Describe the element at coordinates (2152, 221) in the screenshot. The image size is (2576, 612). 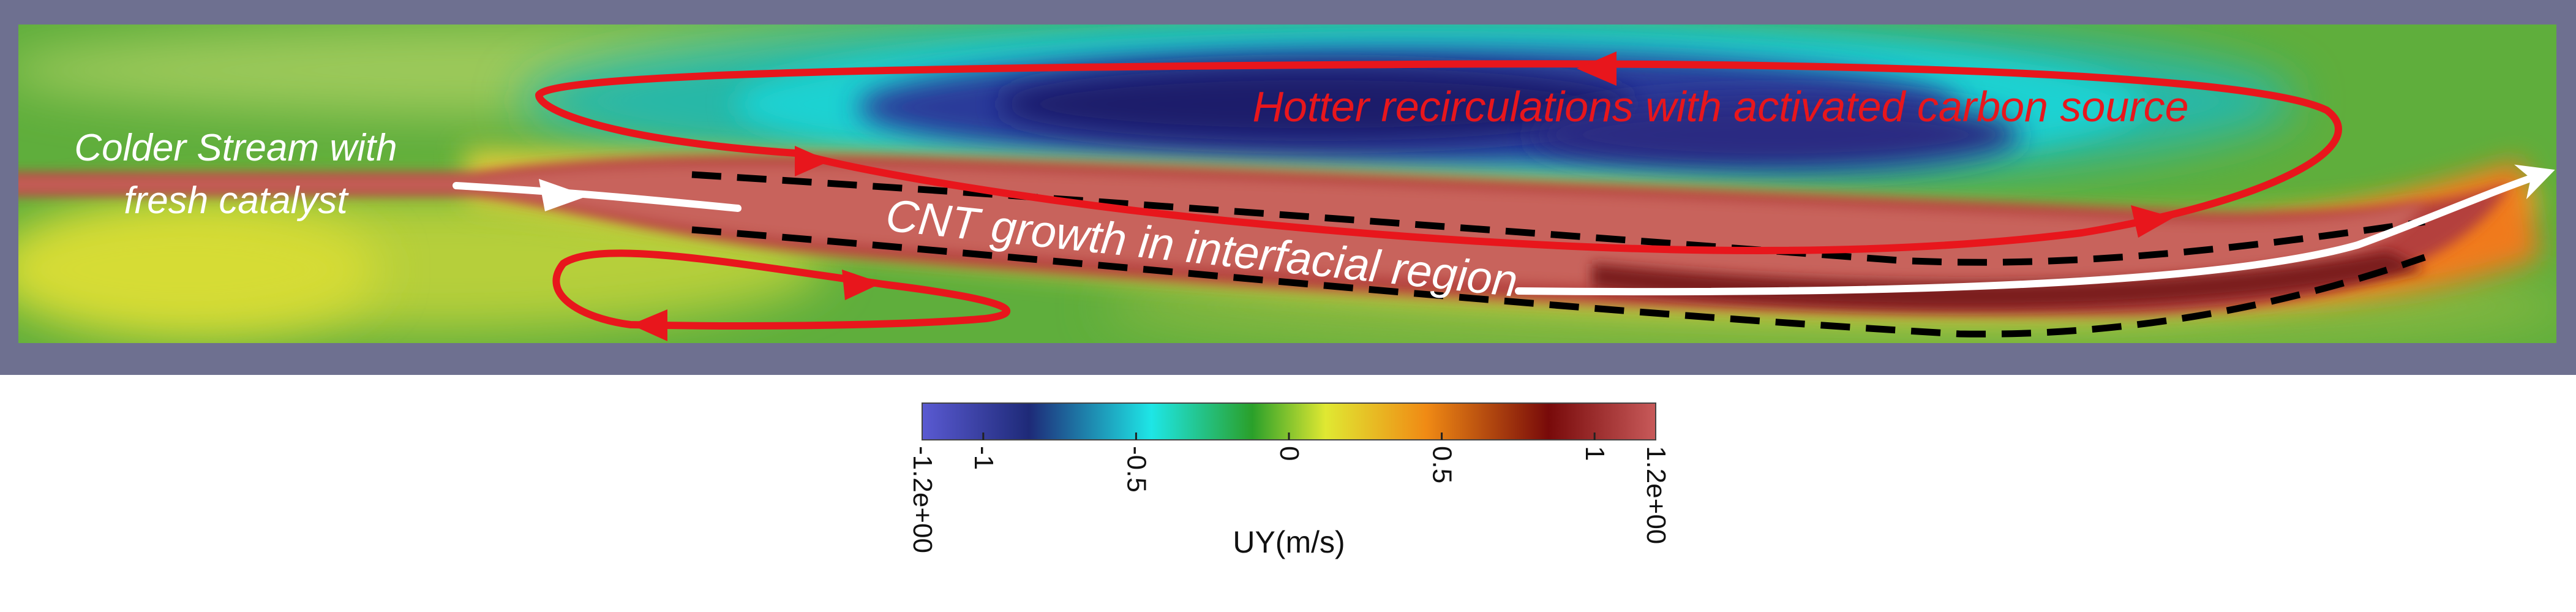
I see `arrow-head-right` at that location.